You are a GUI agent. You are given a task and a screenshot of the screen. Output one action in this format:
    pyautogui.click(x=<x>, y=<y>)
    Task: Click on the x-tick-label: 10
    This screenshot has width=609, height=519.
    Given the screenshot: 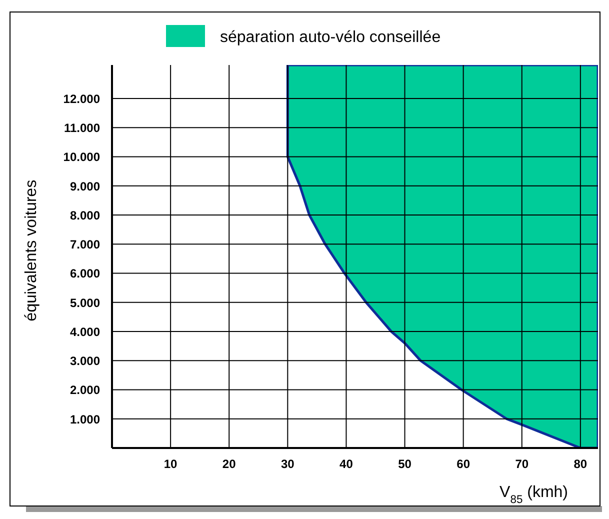 What is the action you would take?
    pyautogui.click(x=171, y=464)
    